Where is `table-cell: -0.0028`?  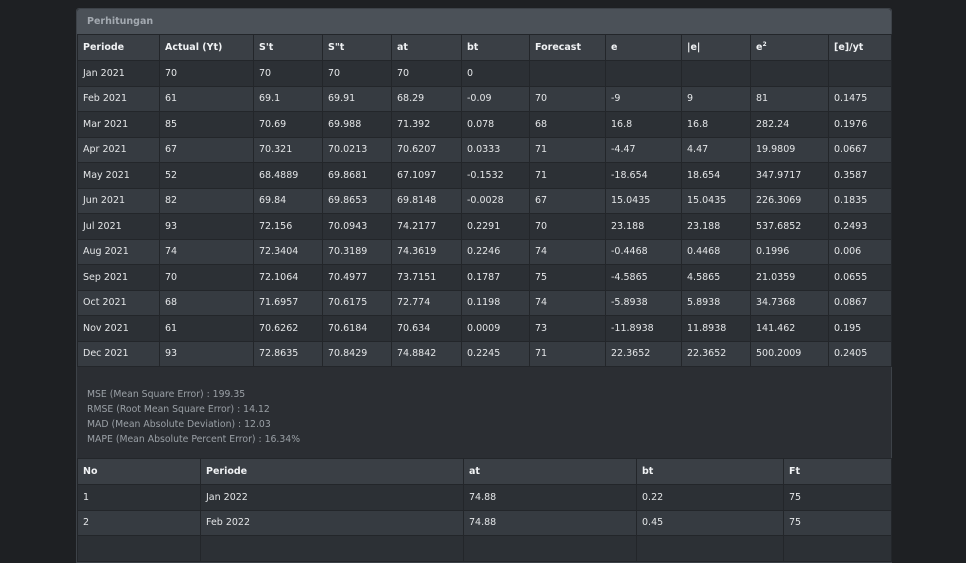
table-cell: -0.0028 is located at coordinates (495, 200).